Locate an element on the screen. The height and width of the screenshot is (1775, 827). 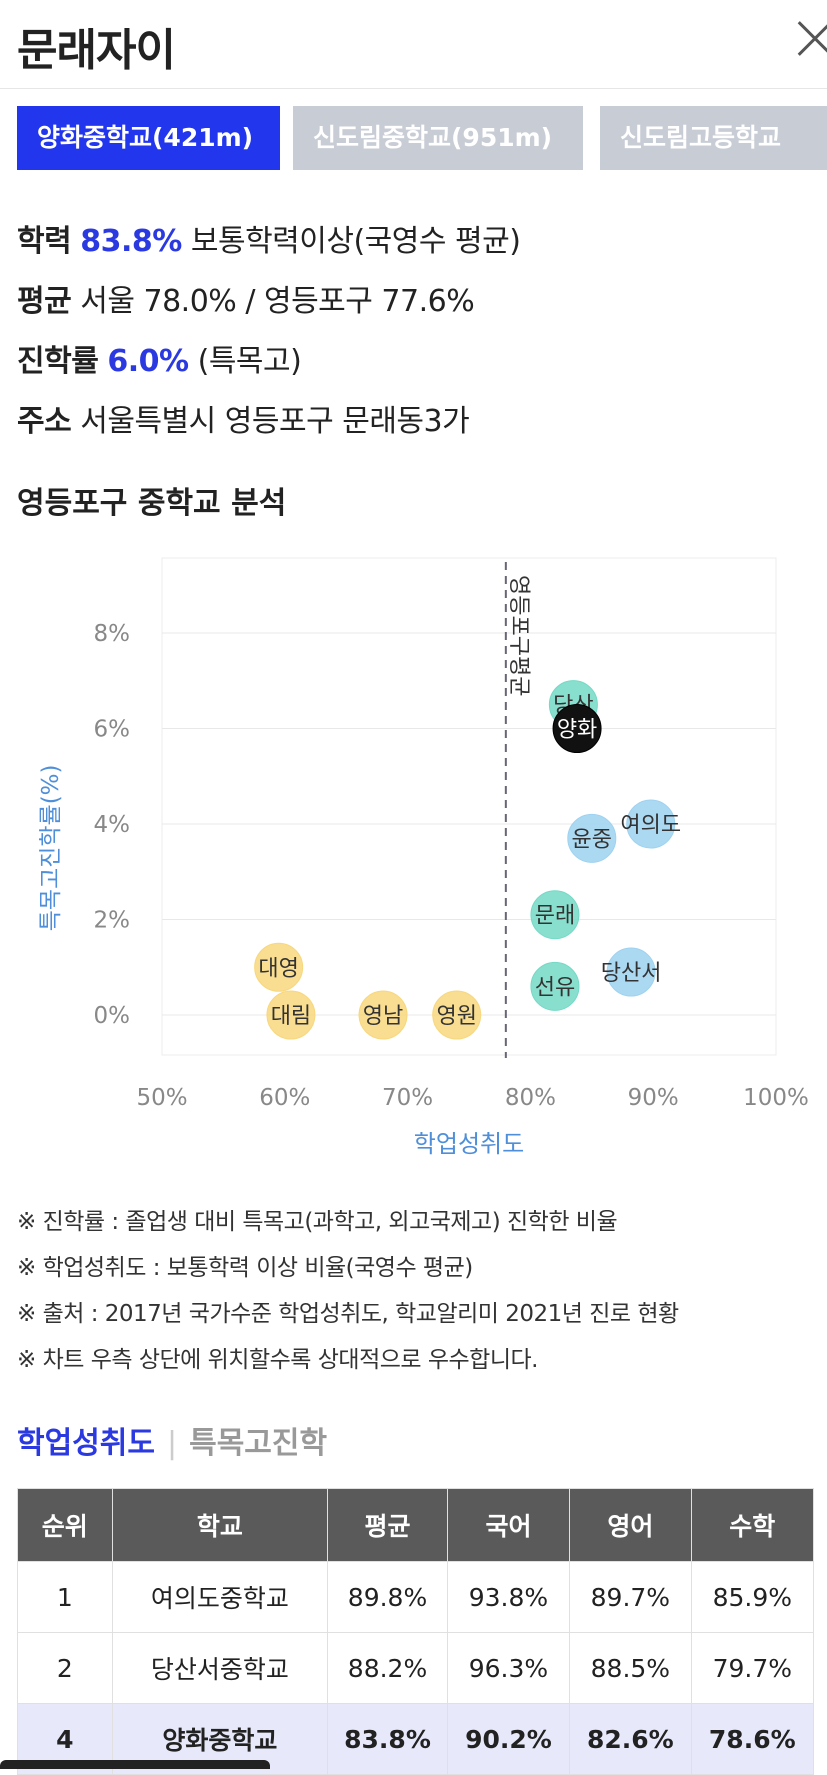
cell-english: 82.6% is located at coordinates (630, 1739).